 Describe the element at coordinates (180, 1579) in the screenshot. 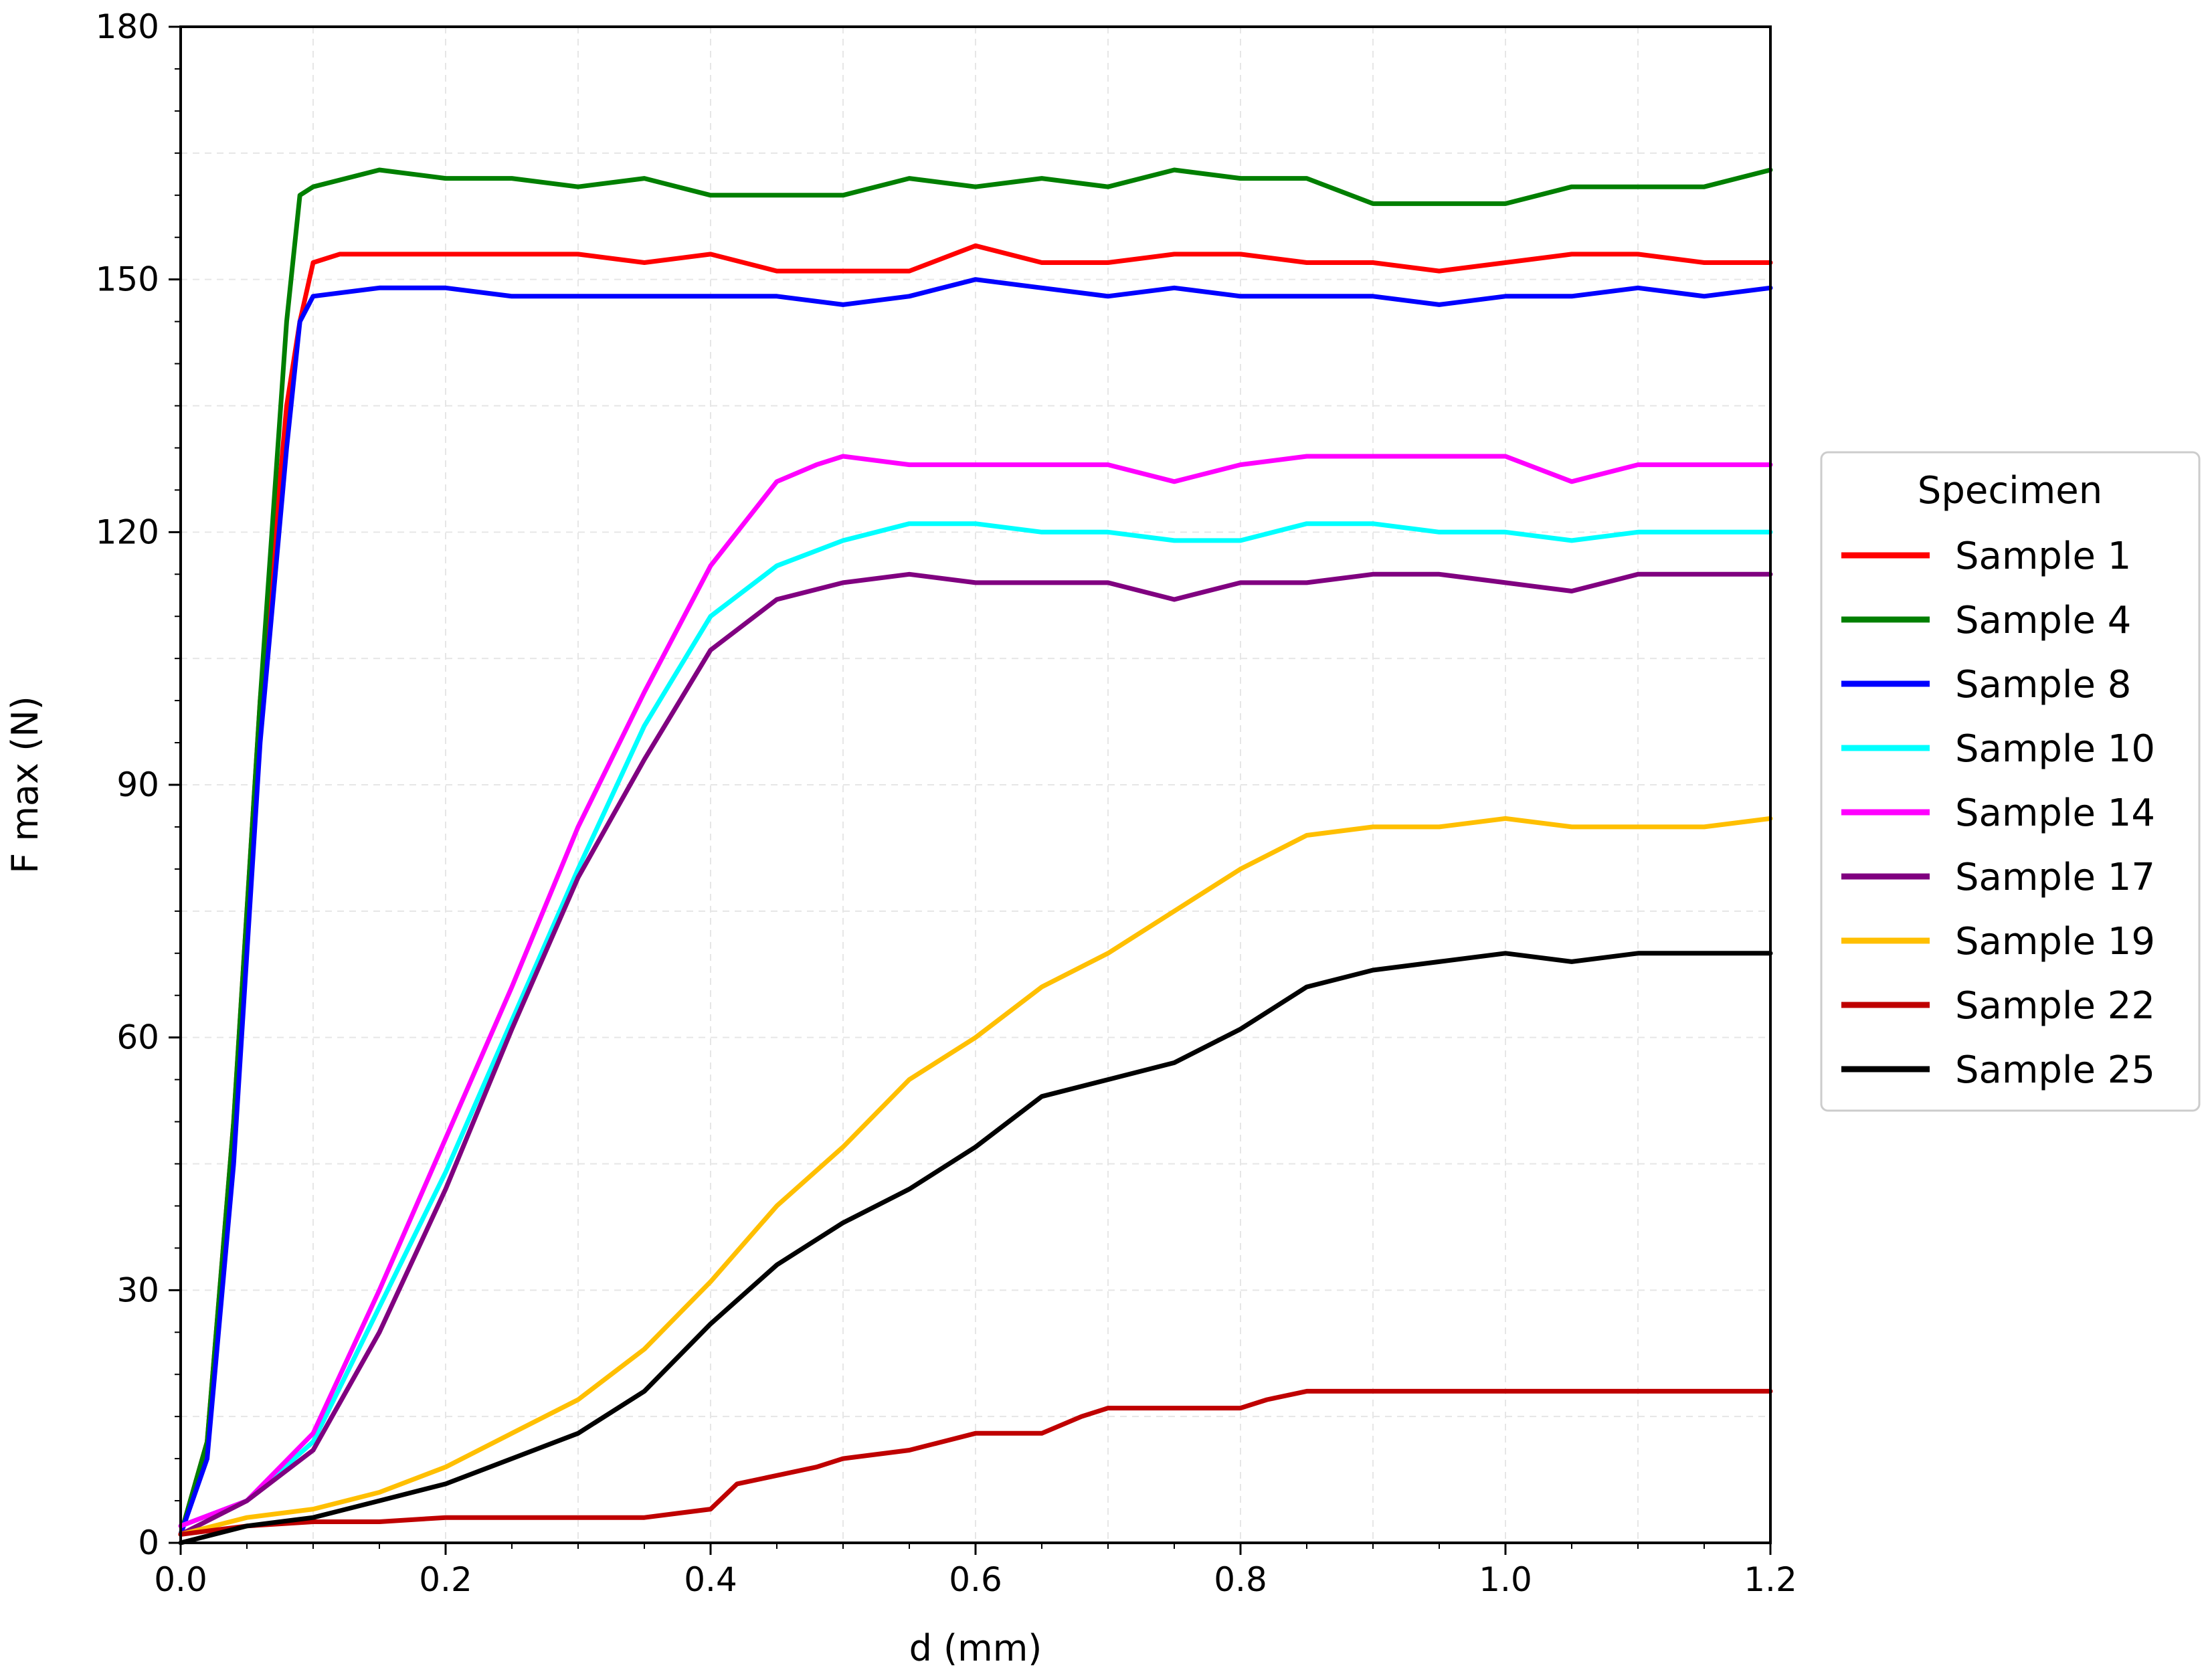

I see `x-tick-label: 0.0` at that location.